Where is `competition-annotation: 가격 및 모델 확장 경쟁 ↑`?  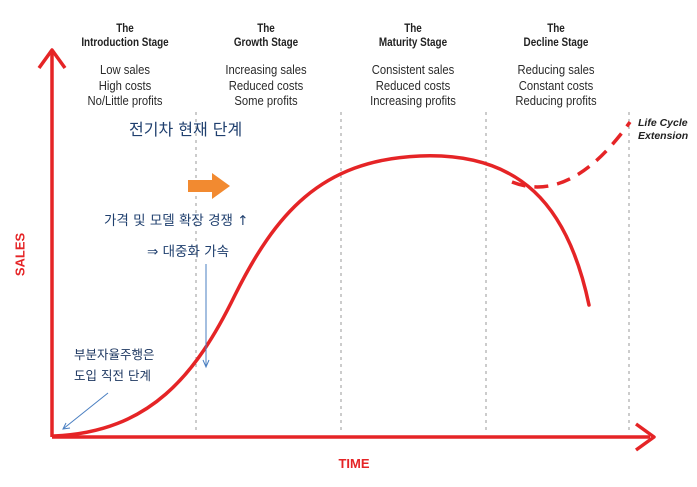
competition-annotation: 가격 및 모델 확장 경쟁 ↑ is located at coordinates (176, 221).